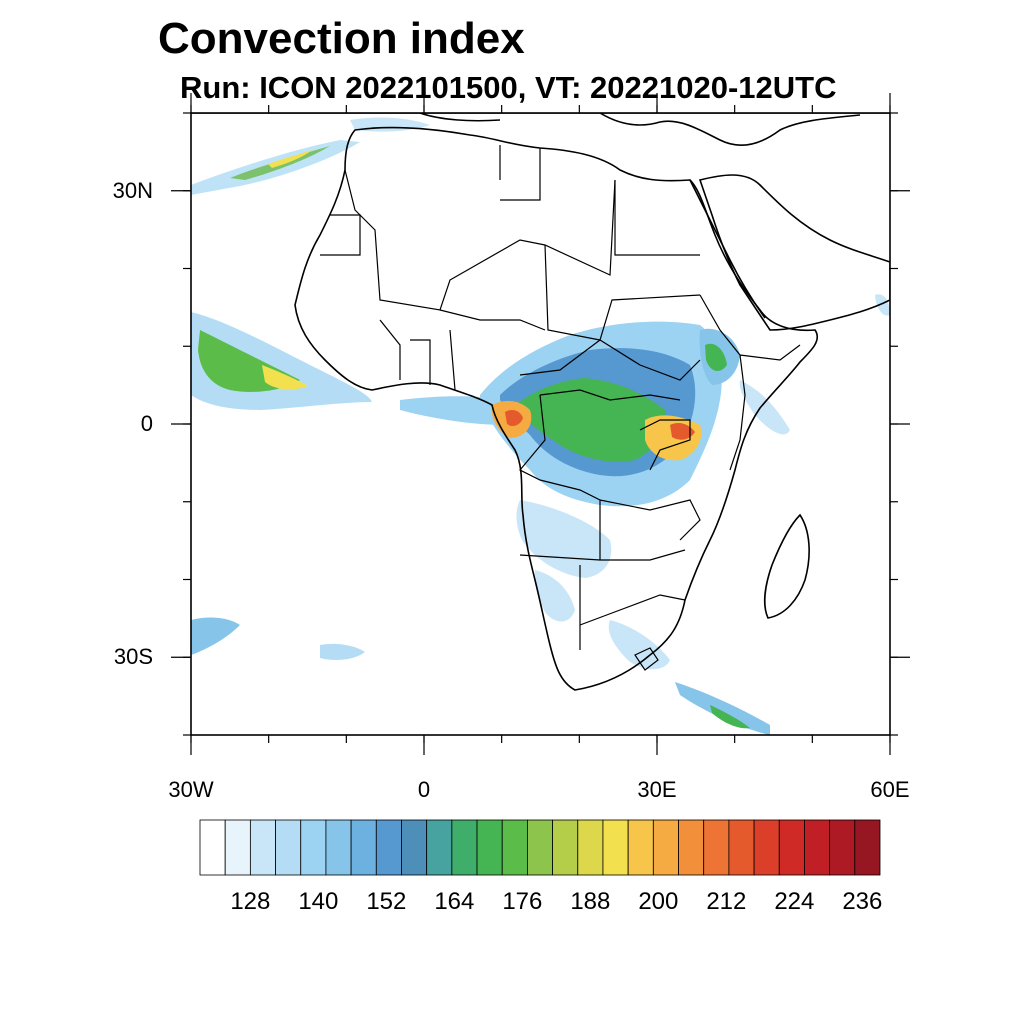 The width and height of the screenshot is (1024, 1024). What do you see at coordinates (508, 87) in the screenshot?
I see `chart-subtitle: Run: ICON 2022101500, VT: 20221020-12UTC` at bounding box center [508, 87].